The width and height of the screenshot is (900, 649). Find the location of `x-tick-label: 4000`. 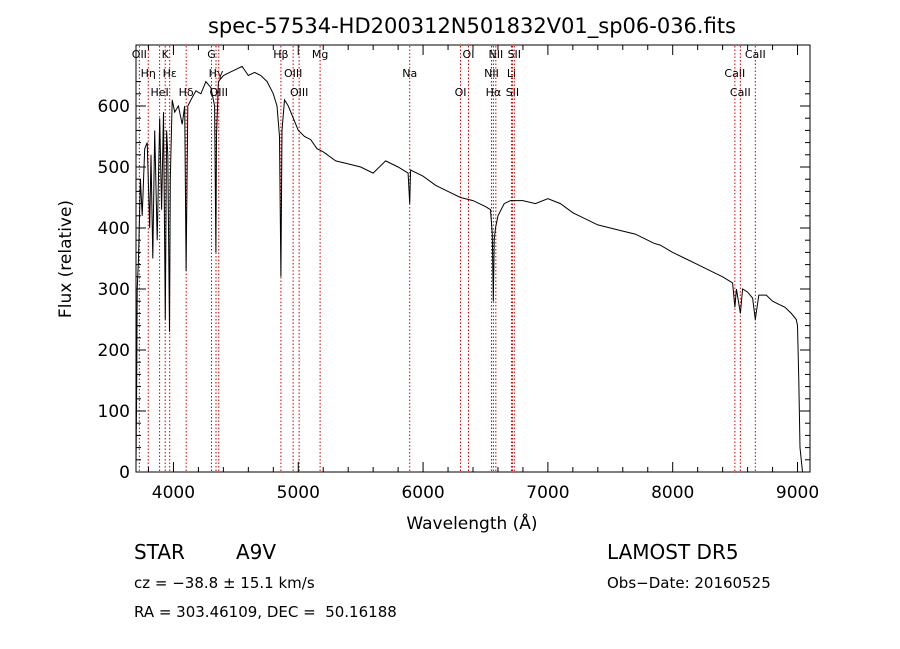

x-tick-label: 4000 is located at coordinates (173, 493).